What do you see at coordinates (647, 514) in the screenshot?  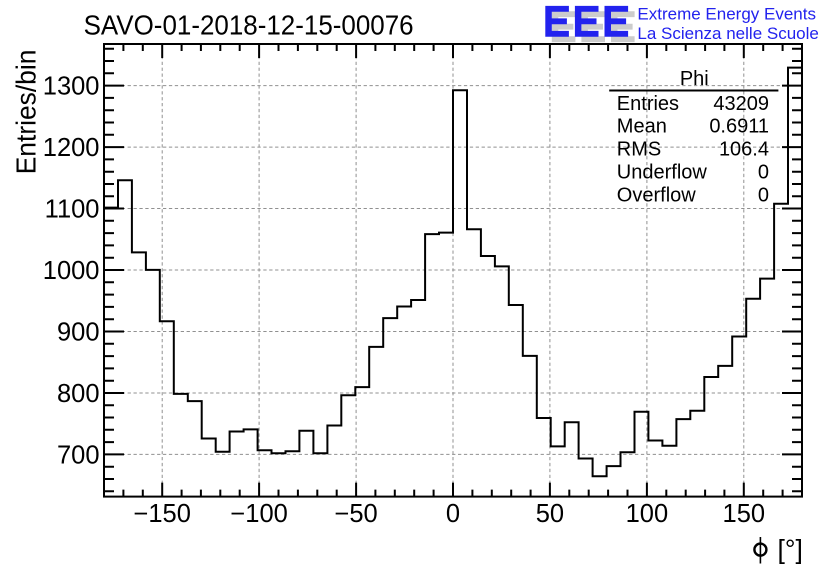 I see `svg-text: 100` at bounding box center [647, 514].